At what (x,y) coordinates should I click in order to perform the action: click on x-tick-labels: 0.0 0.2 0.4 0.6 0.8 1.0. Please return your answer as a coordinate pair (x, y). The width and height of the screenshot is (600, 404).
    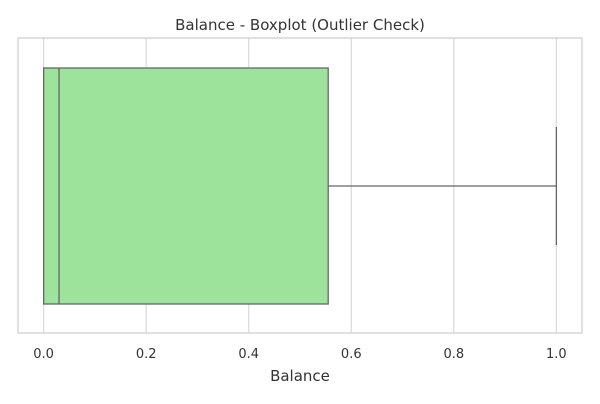
    Looking at the image, I should click on (299, 354).